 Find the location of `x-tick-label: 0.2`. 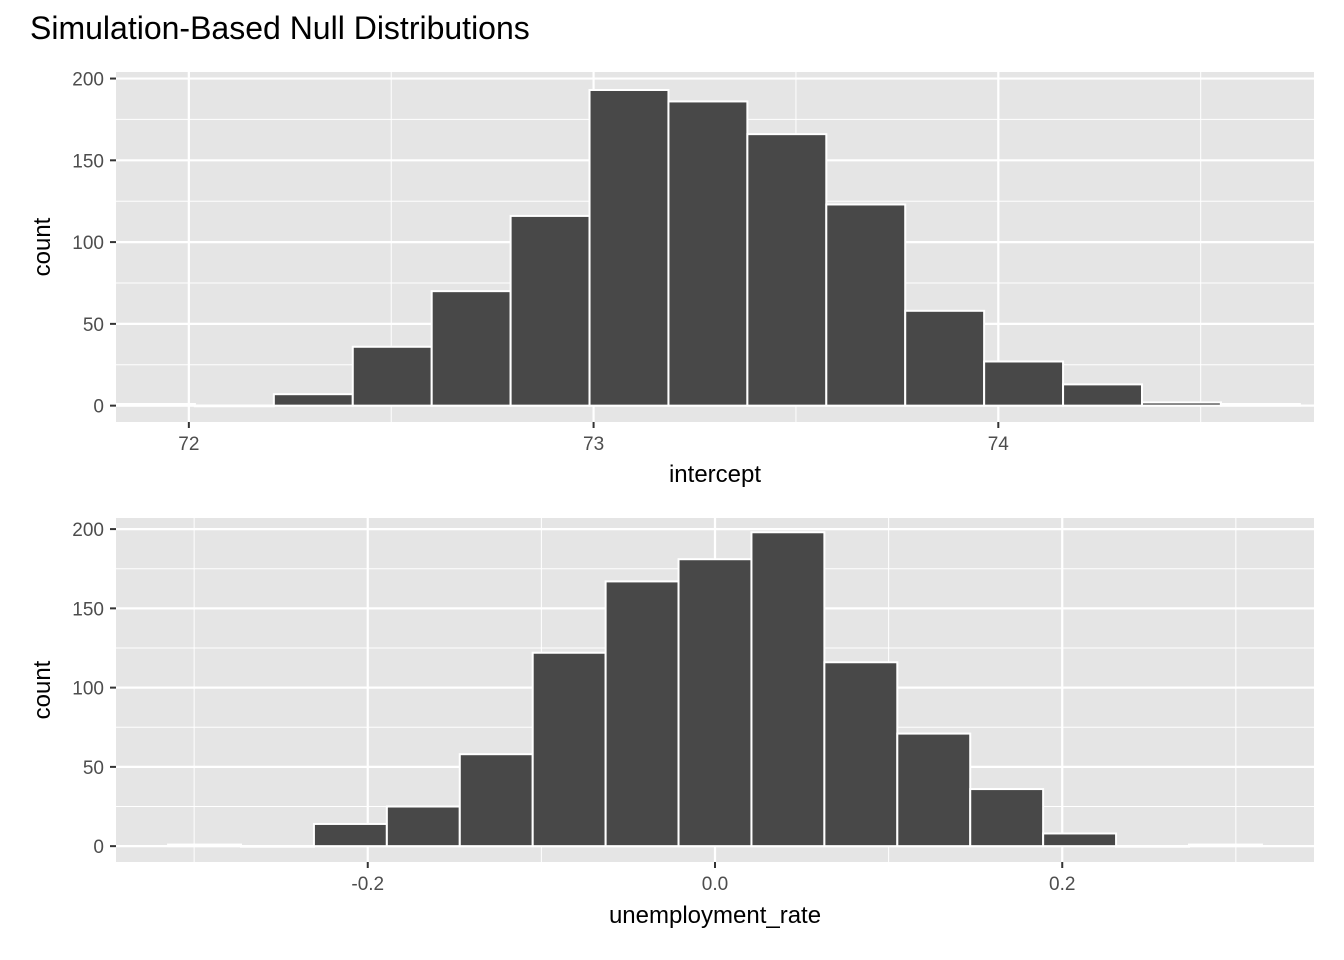

x-tick-label: 0.2 is located at coordinates (1062, 884).